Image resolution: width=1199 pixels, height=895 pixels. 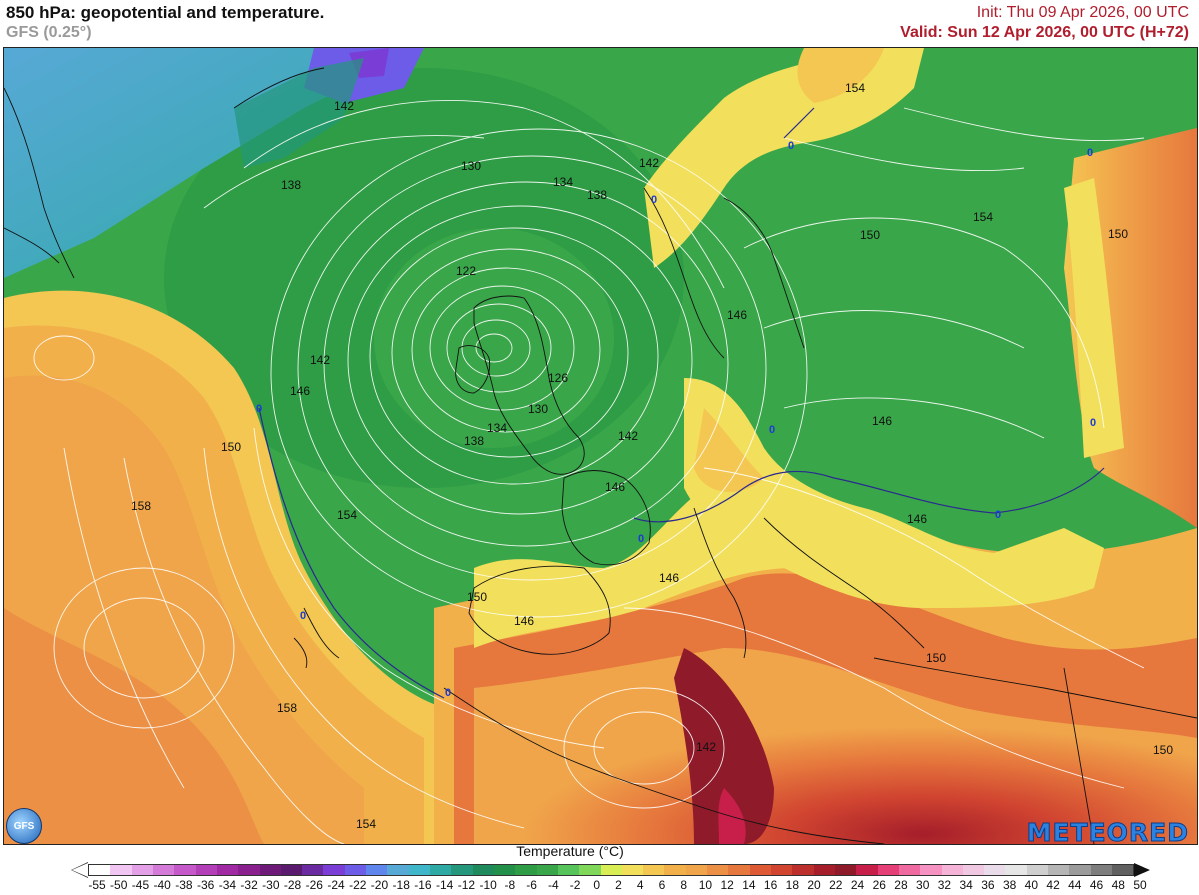 I want to click on legend-tick-label: 26, so click(x=879, y=885).